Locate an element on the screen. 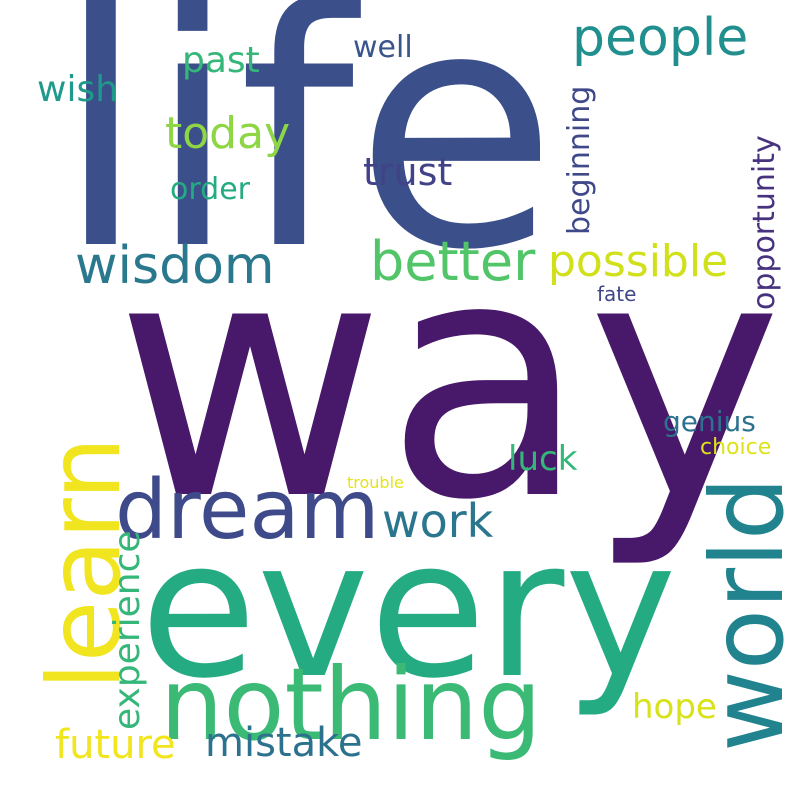  word-trust: trust is located at coordinates (408, 172).